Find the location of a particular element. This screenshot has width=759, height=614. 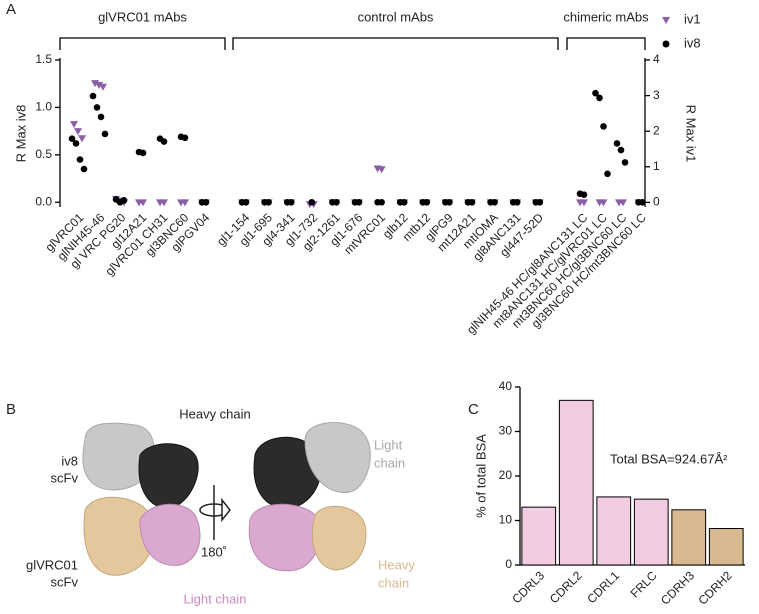

structure-label: Light chain is located at coordinates (215, 598).